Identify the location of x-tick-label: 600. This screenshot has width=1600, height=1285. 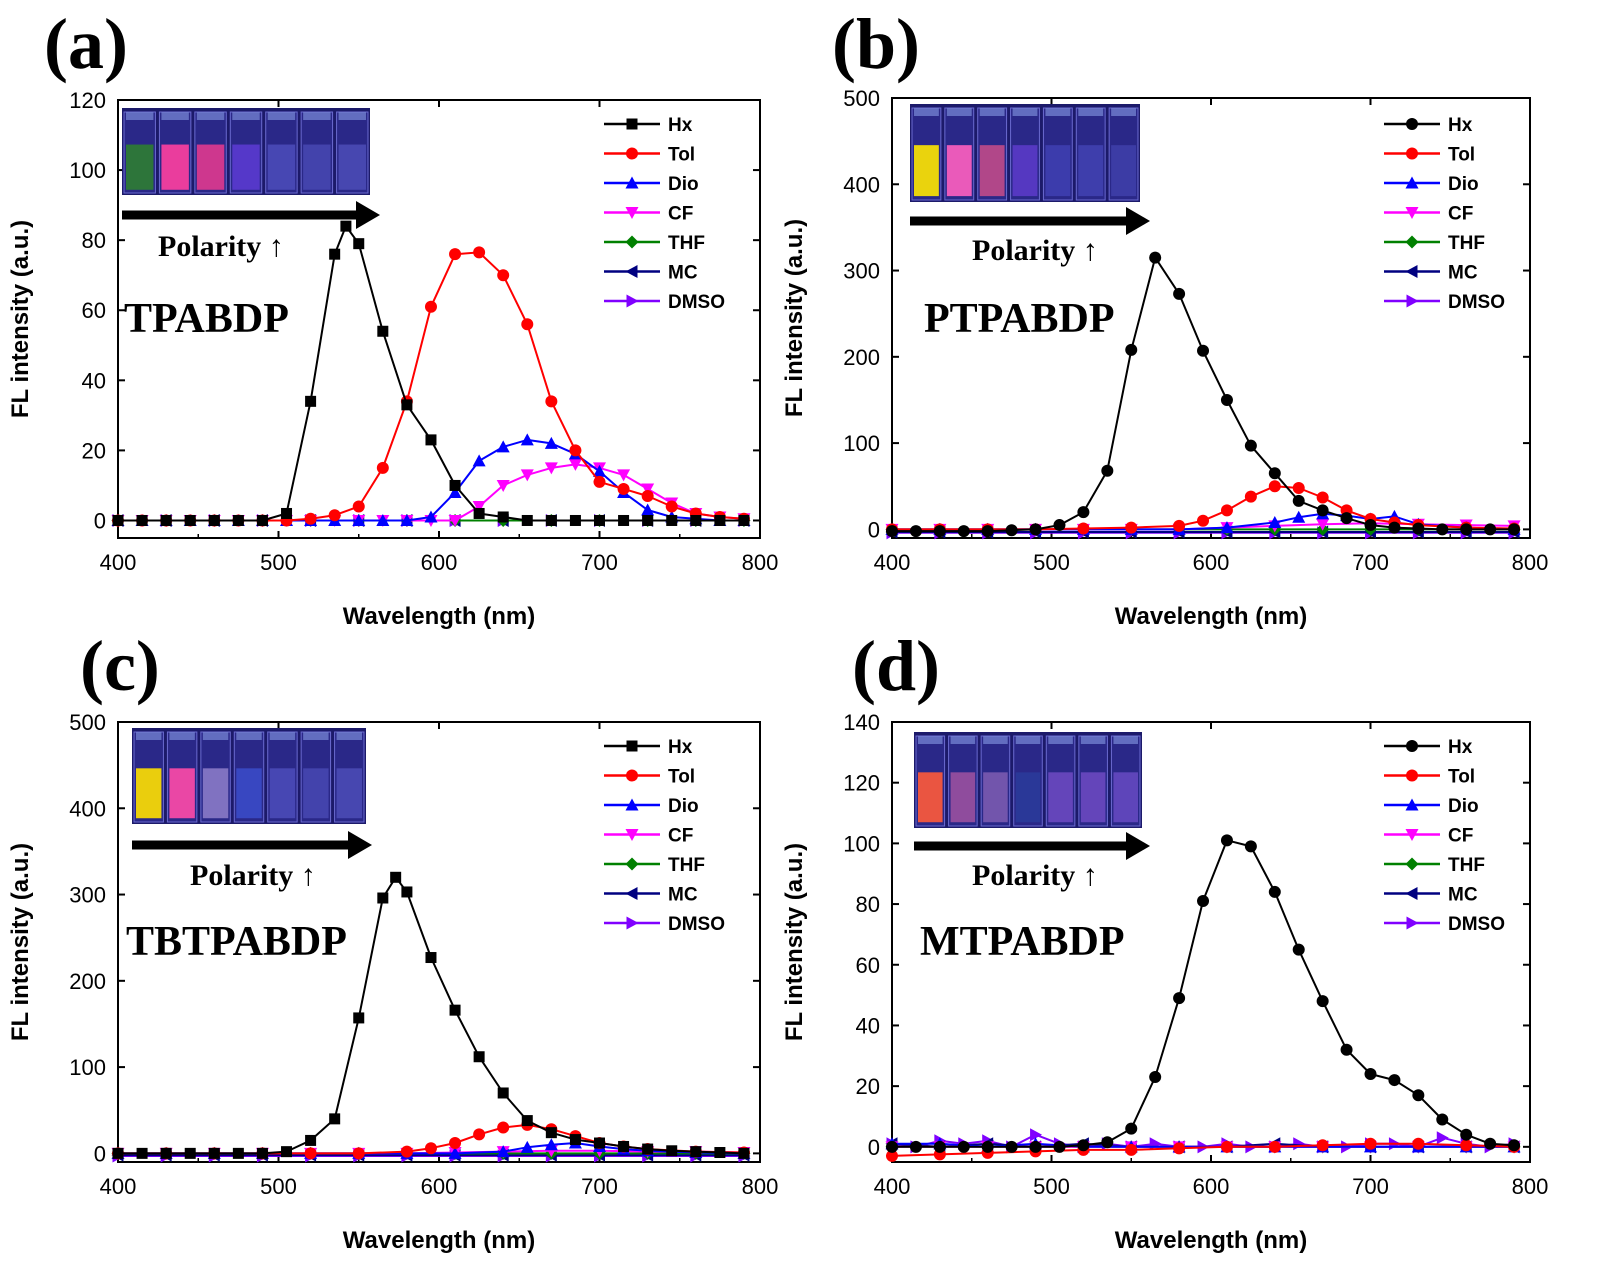
(1211, 1186).